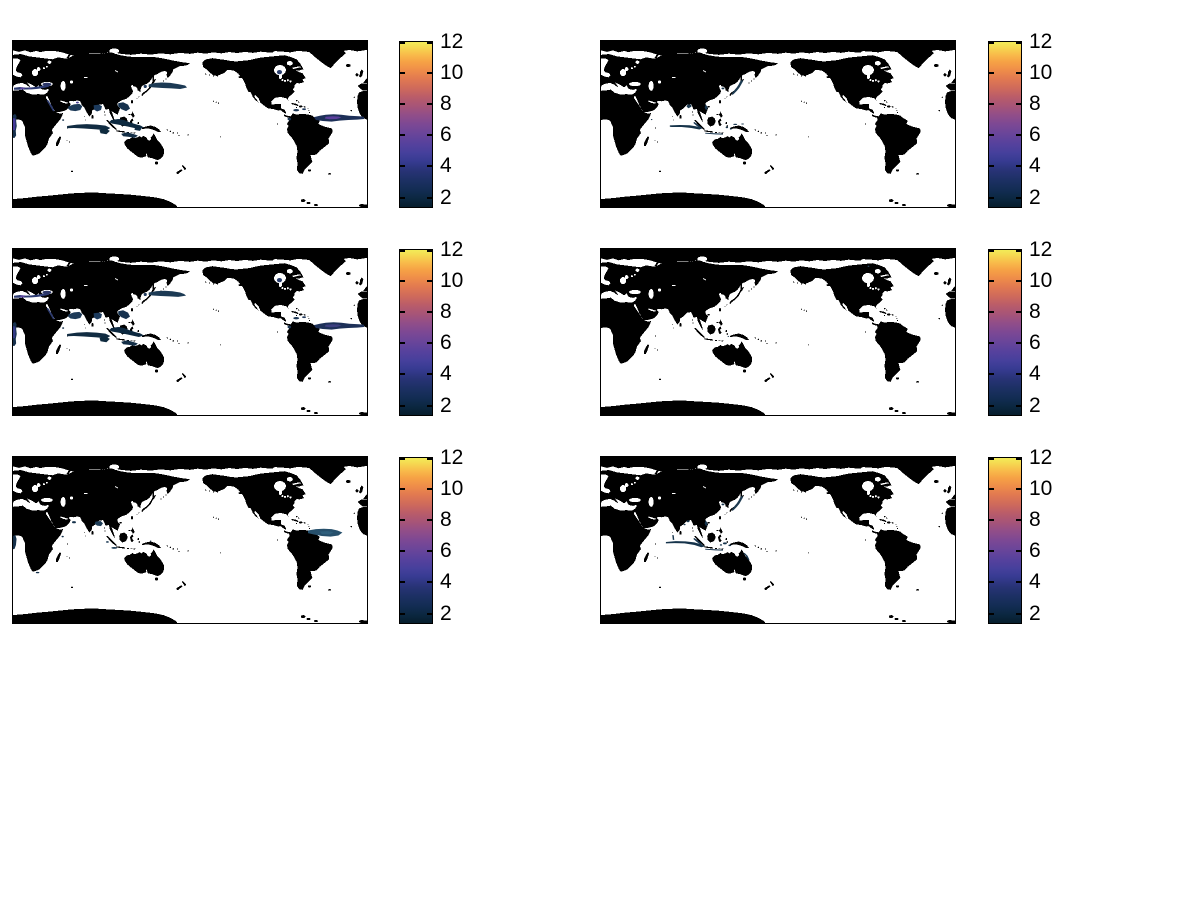 This screenshot has width=1200, height=900. I want to click on data-patch-banda-sea, so click(138, 129).